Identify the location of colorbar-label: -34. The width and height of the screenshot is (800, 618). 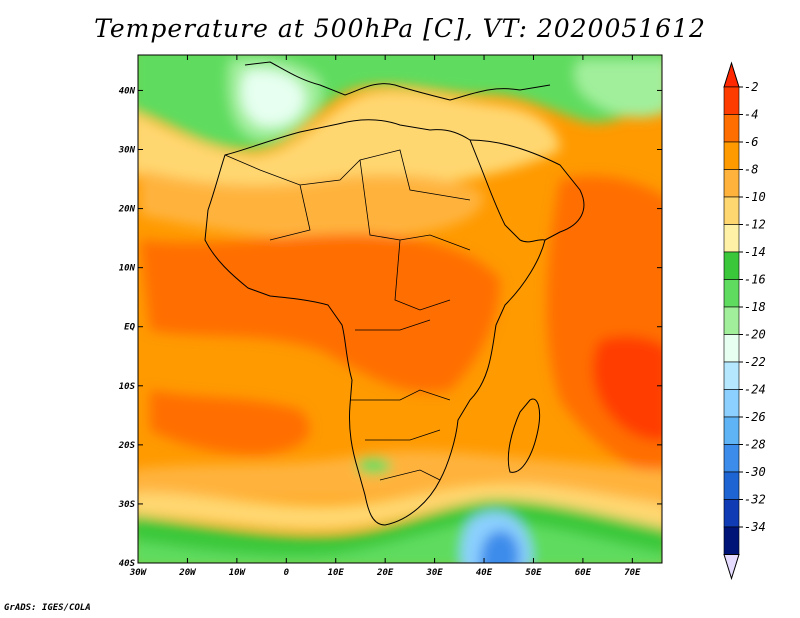
(755, 527).